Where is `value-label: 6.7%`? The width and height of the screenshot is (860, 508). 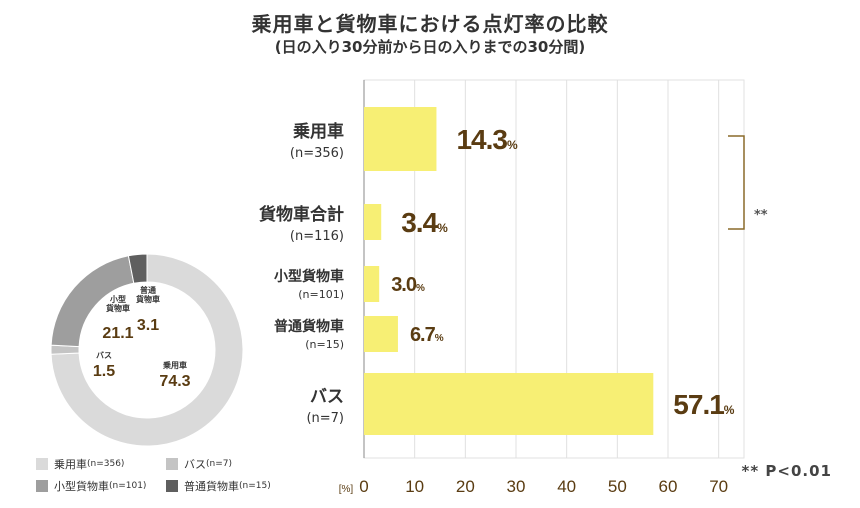 value-label: 6.7% is located at coordinates (427, 335).